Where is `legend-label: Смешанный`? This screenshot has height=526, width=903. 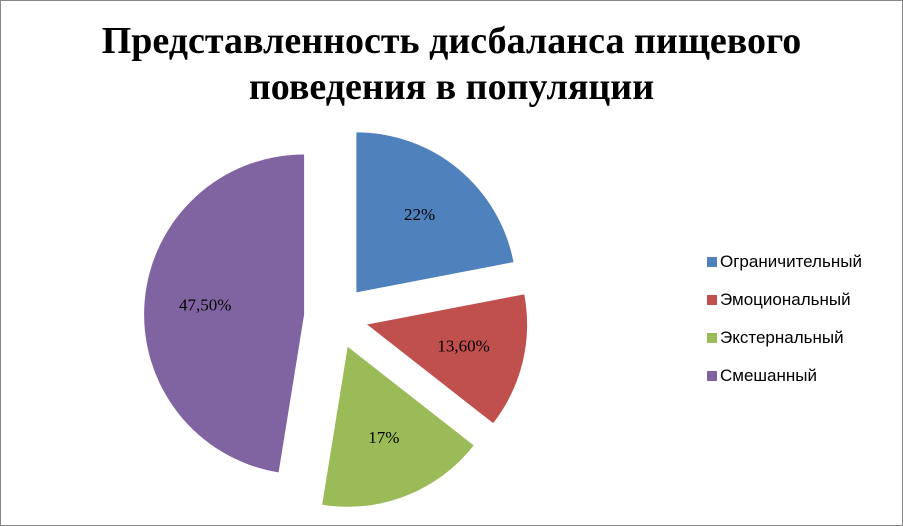 legend-label: Смешанный is located at coordinates (769, 375).